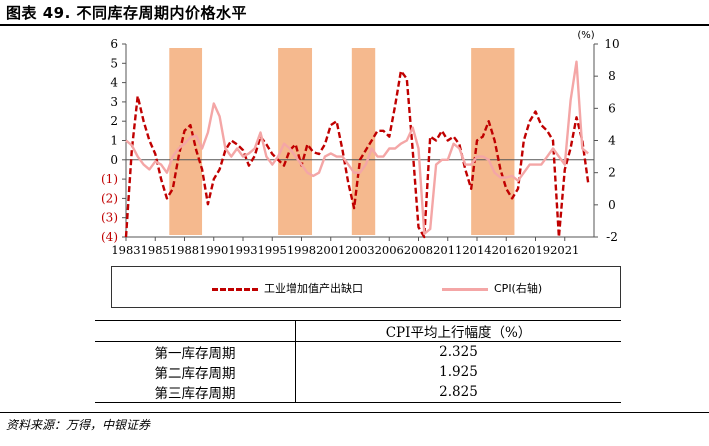  I want to click on left-tick-label: (1), so click(109, 179).